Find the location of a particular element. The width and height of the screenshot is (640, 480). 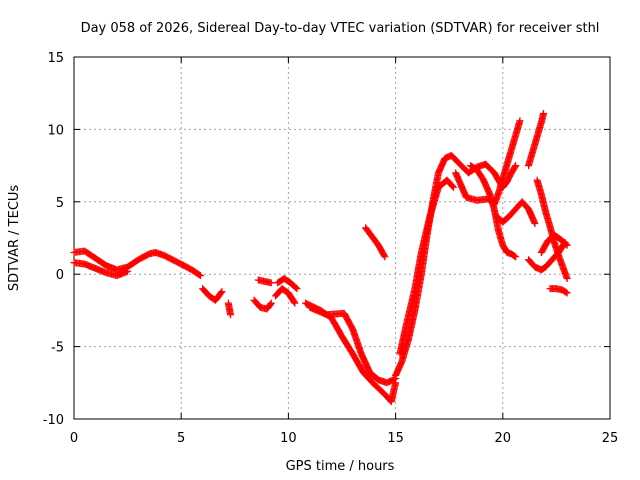

y-tick-label: -5 is located at coordinates (57, 348).